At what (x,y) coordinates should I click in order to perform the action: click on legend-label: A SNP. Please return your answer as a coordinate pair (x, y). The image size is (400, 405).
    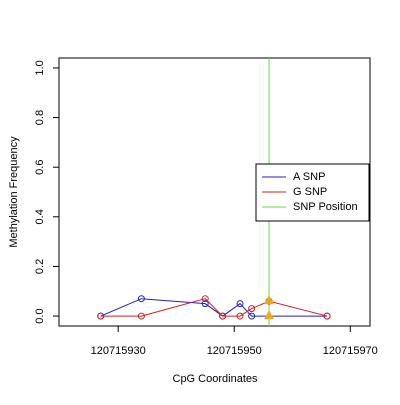
    Looking at the image, I should click on (309, 177).